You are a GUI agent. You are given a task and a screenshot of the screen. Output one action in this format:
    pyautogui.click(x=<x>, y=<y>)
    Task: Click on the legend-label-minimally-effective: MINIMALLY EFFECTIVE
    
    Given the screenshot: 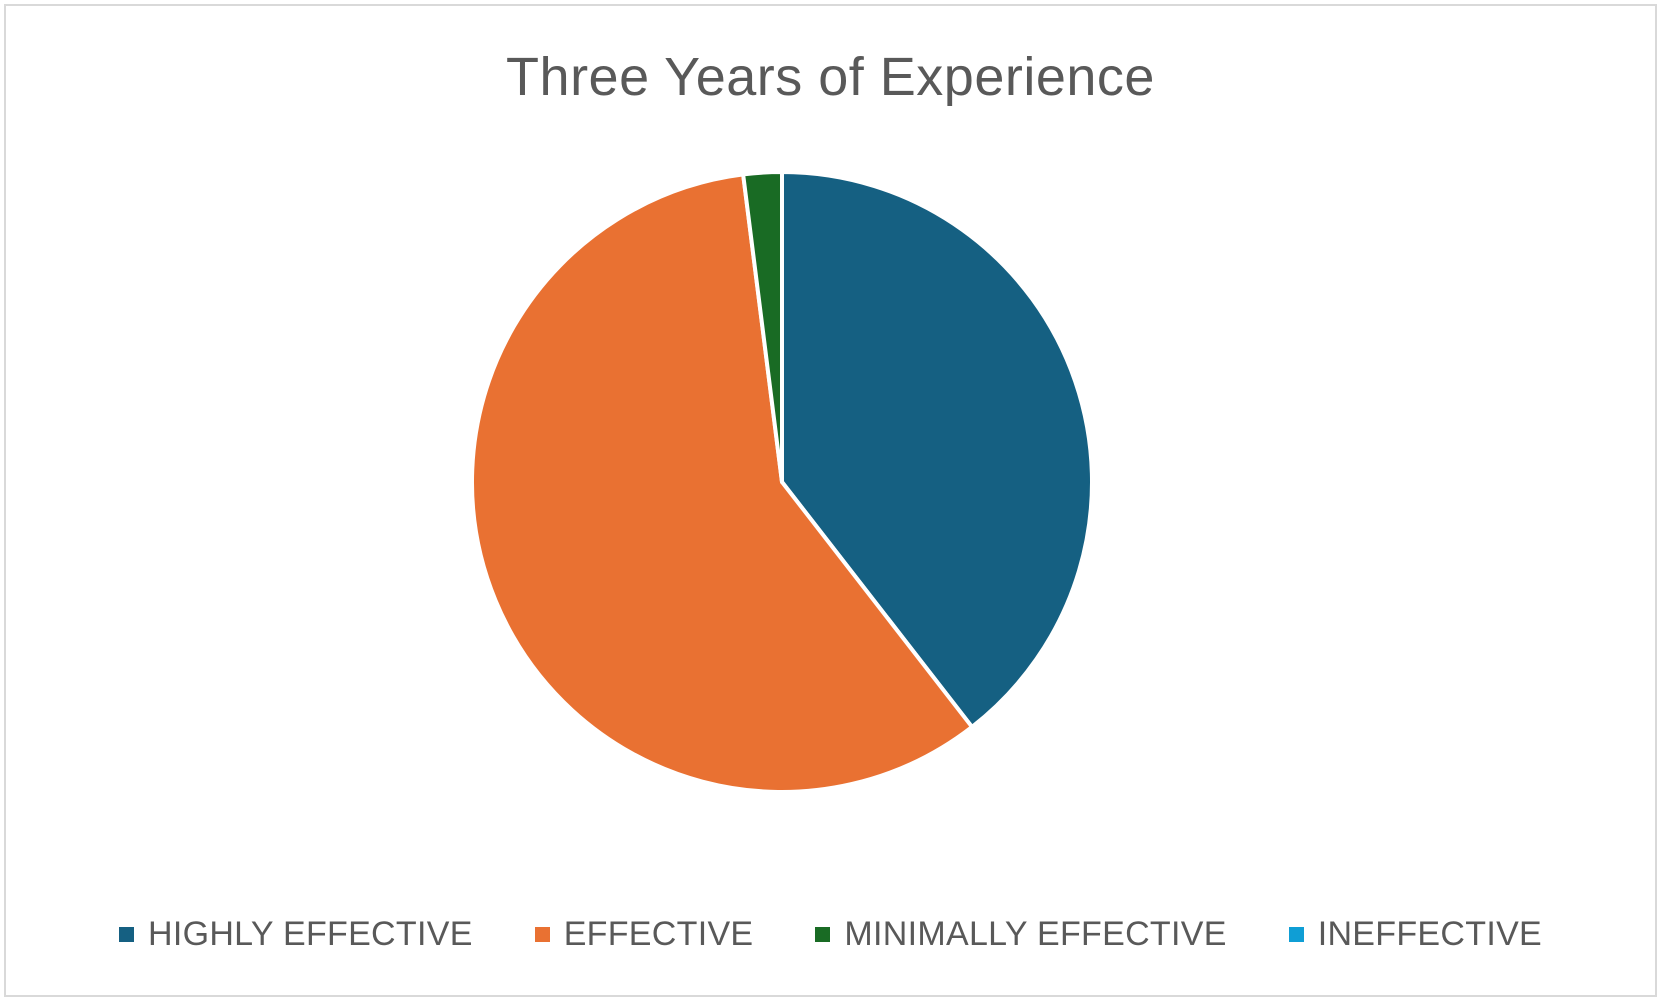 What is the action you would take?
    pyautogui.click(x=1035, y=933)
    